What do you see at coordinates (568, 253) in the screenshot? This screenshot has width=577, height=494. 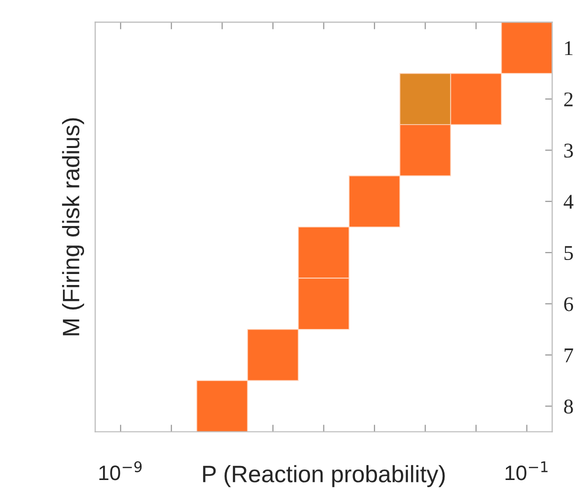 I see `y-tick-label: 5` at bounding box center [568, 253].